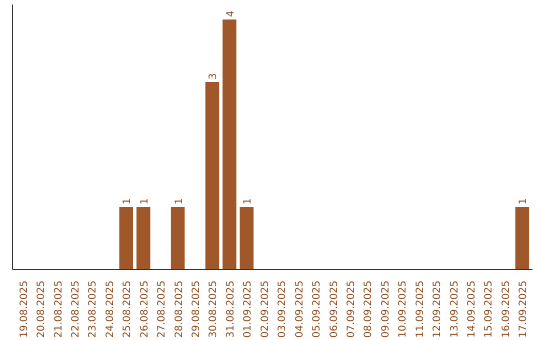 The image size is (540, 340). I want to click on x-tick-label: 04.09.2025, so click(300, 309).